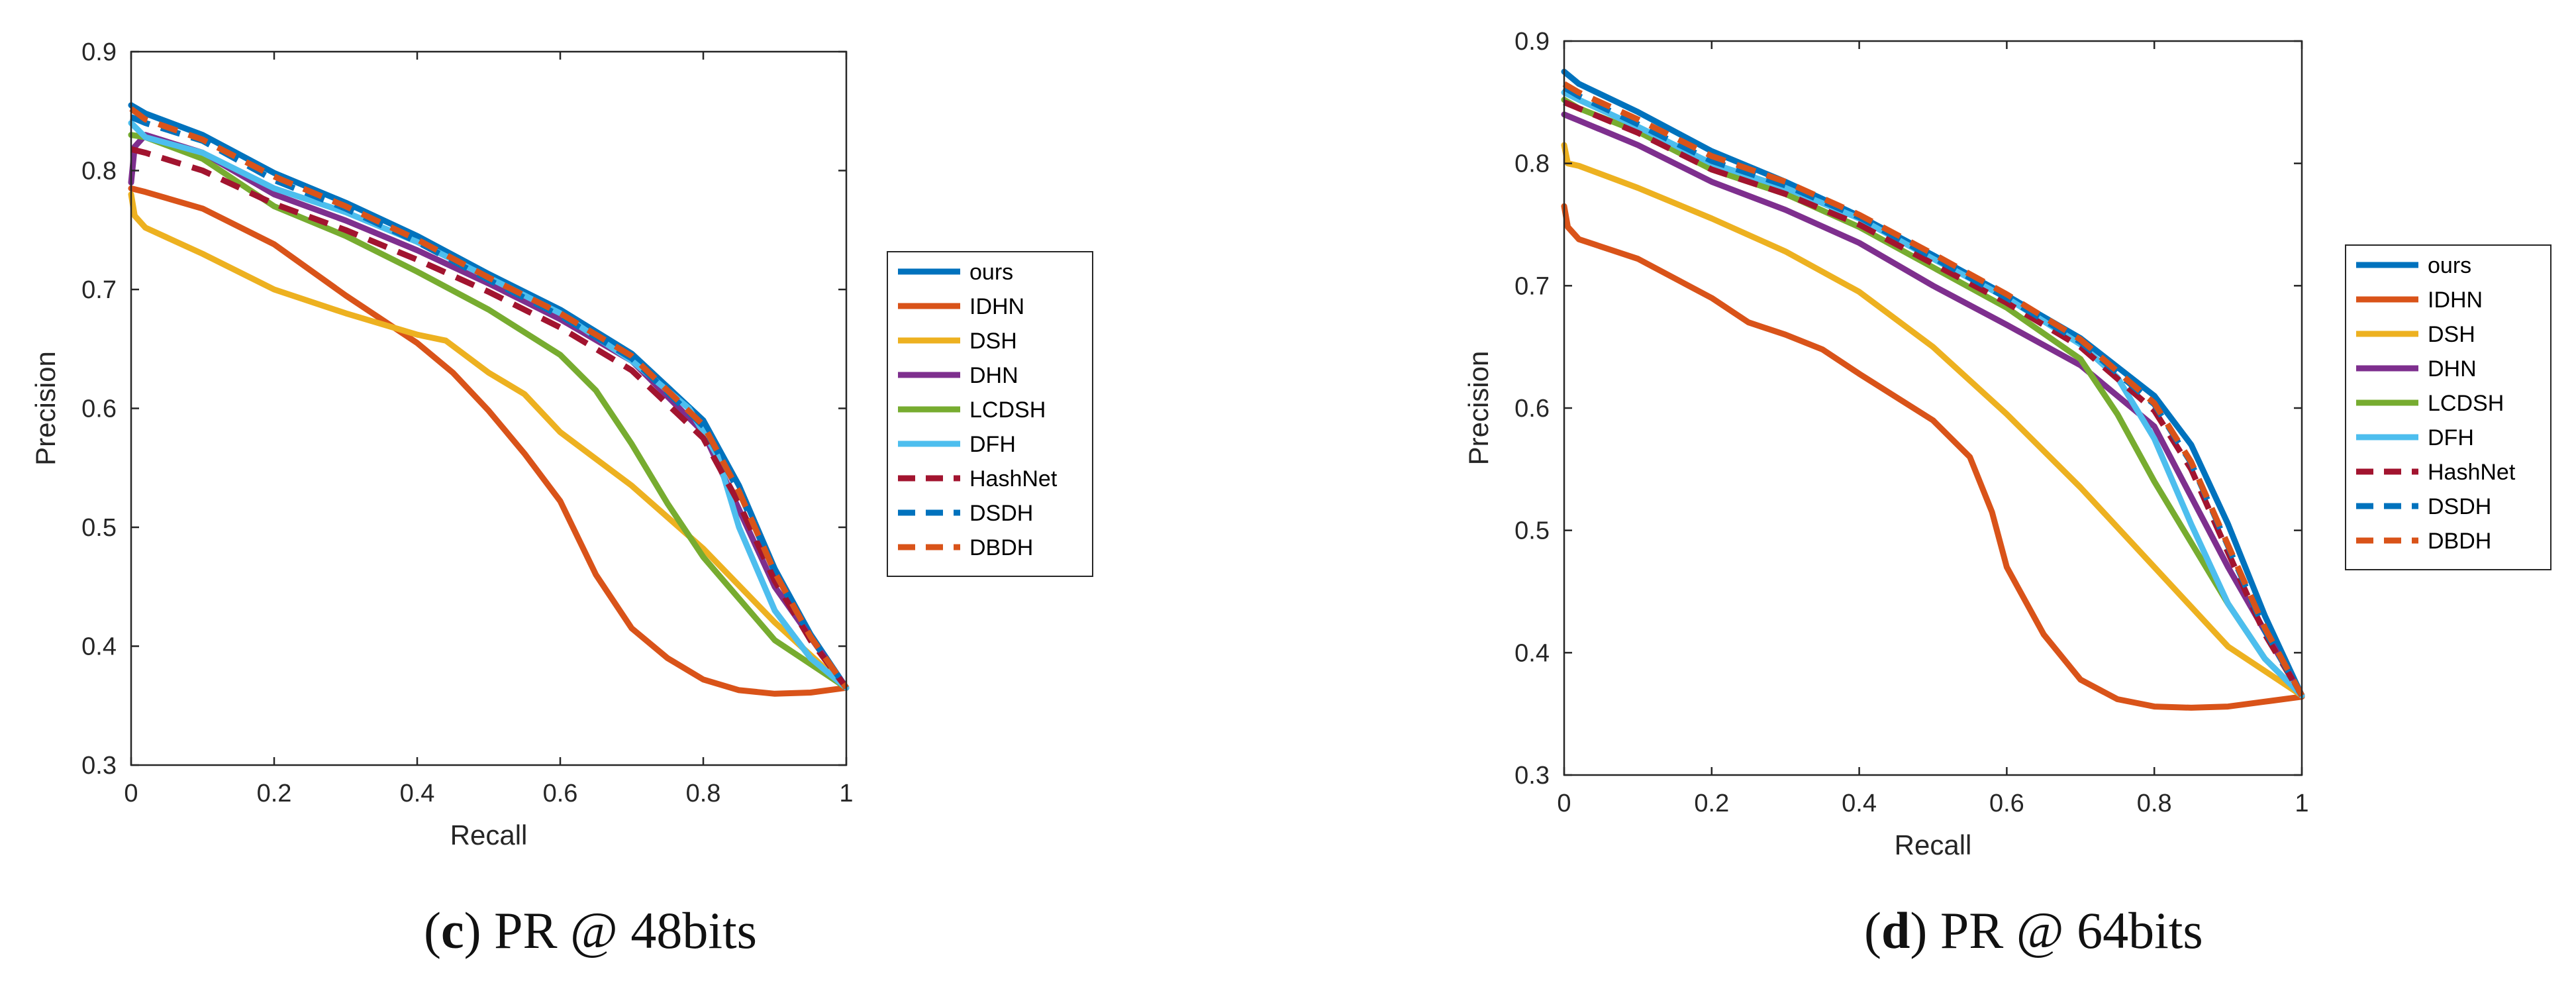  What do you see at coordinates (1532, 164) in the screenshot?
I see `y-tick-label-d: 0.8` at bounding box center [1532, 164].